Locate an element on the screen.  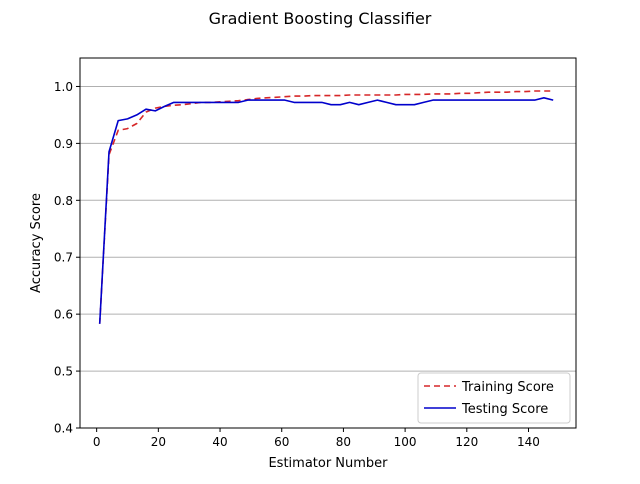
legend: Training Score Testing Score is located at coordinates (494, 398).